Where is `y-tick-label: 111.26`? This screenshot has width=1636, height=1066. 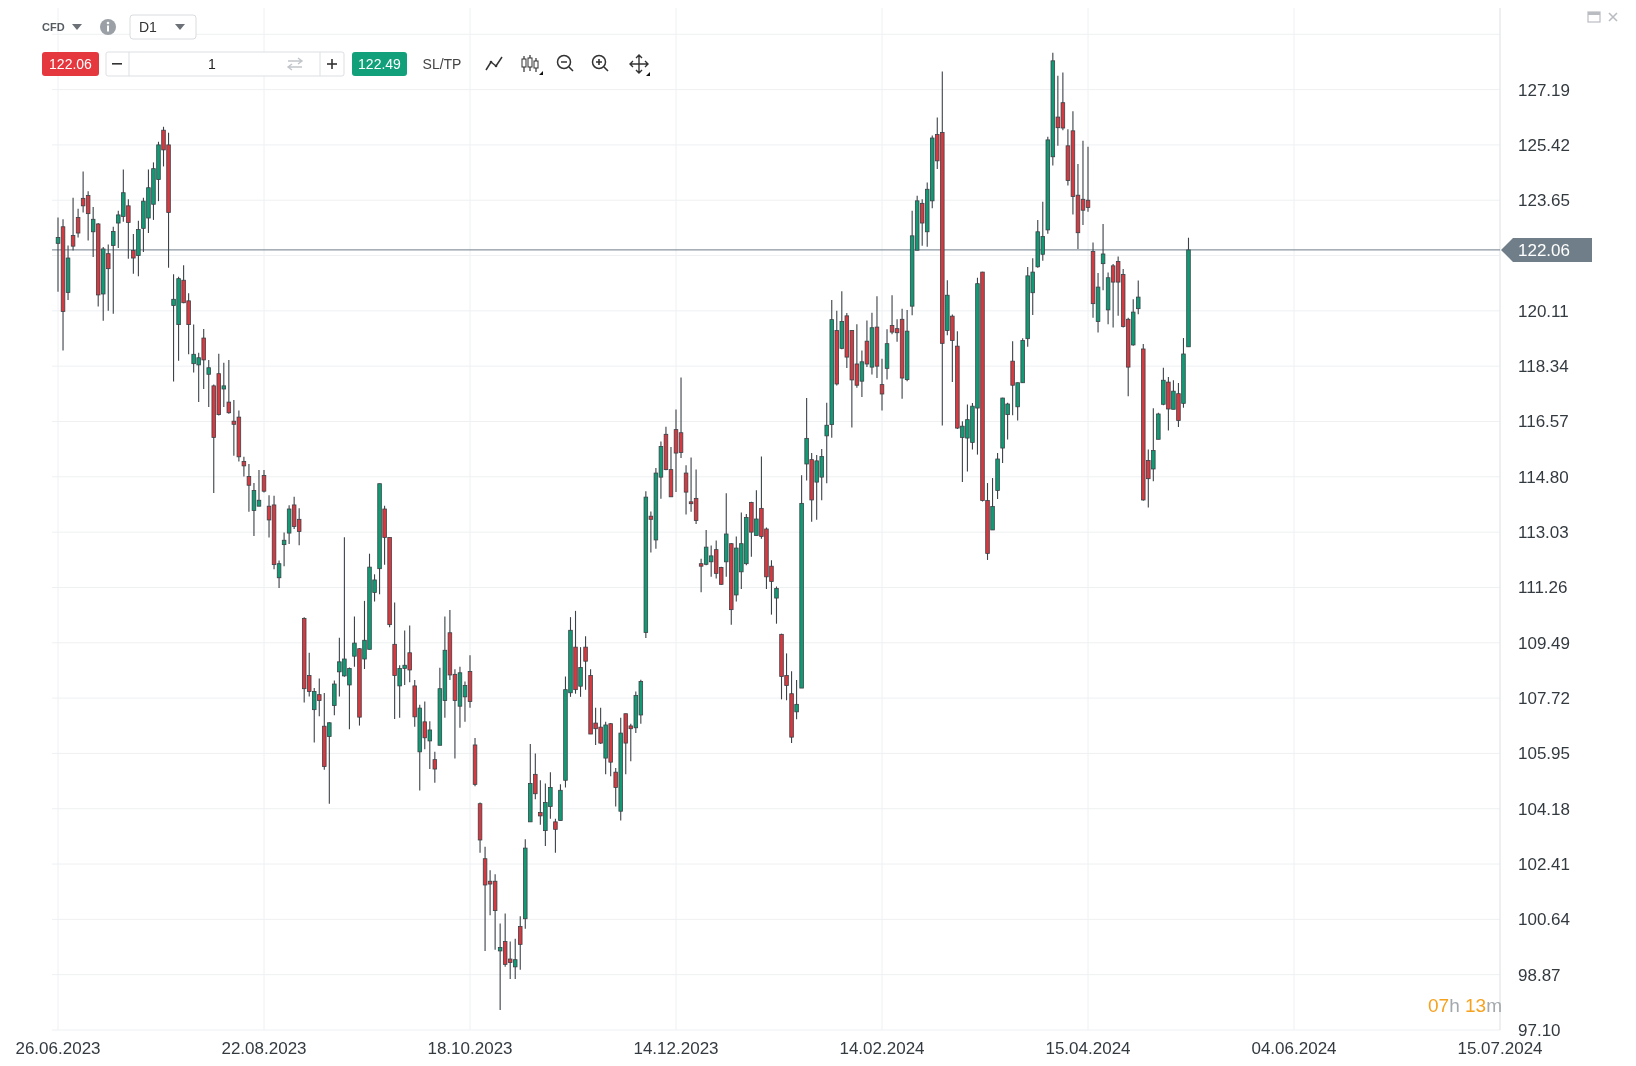
y-tick-label: 111.26 is located at coordinates (1543, 588).